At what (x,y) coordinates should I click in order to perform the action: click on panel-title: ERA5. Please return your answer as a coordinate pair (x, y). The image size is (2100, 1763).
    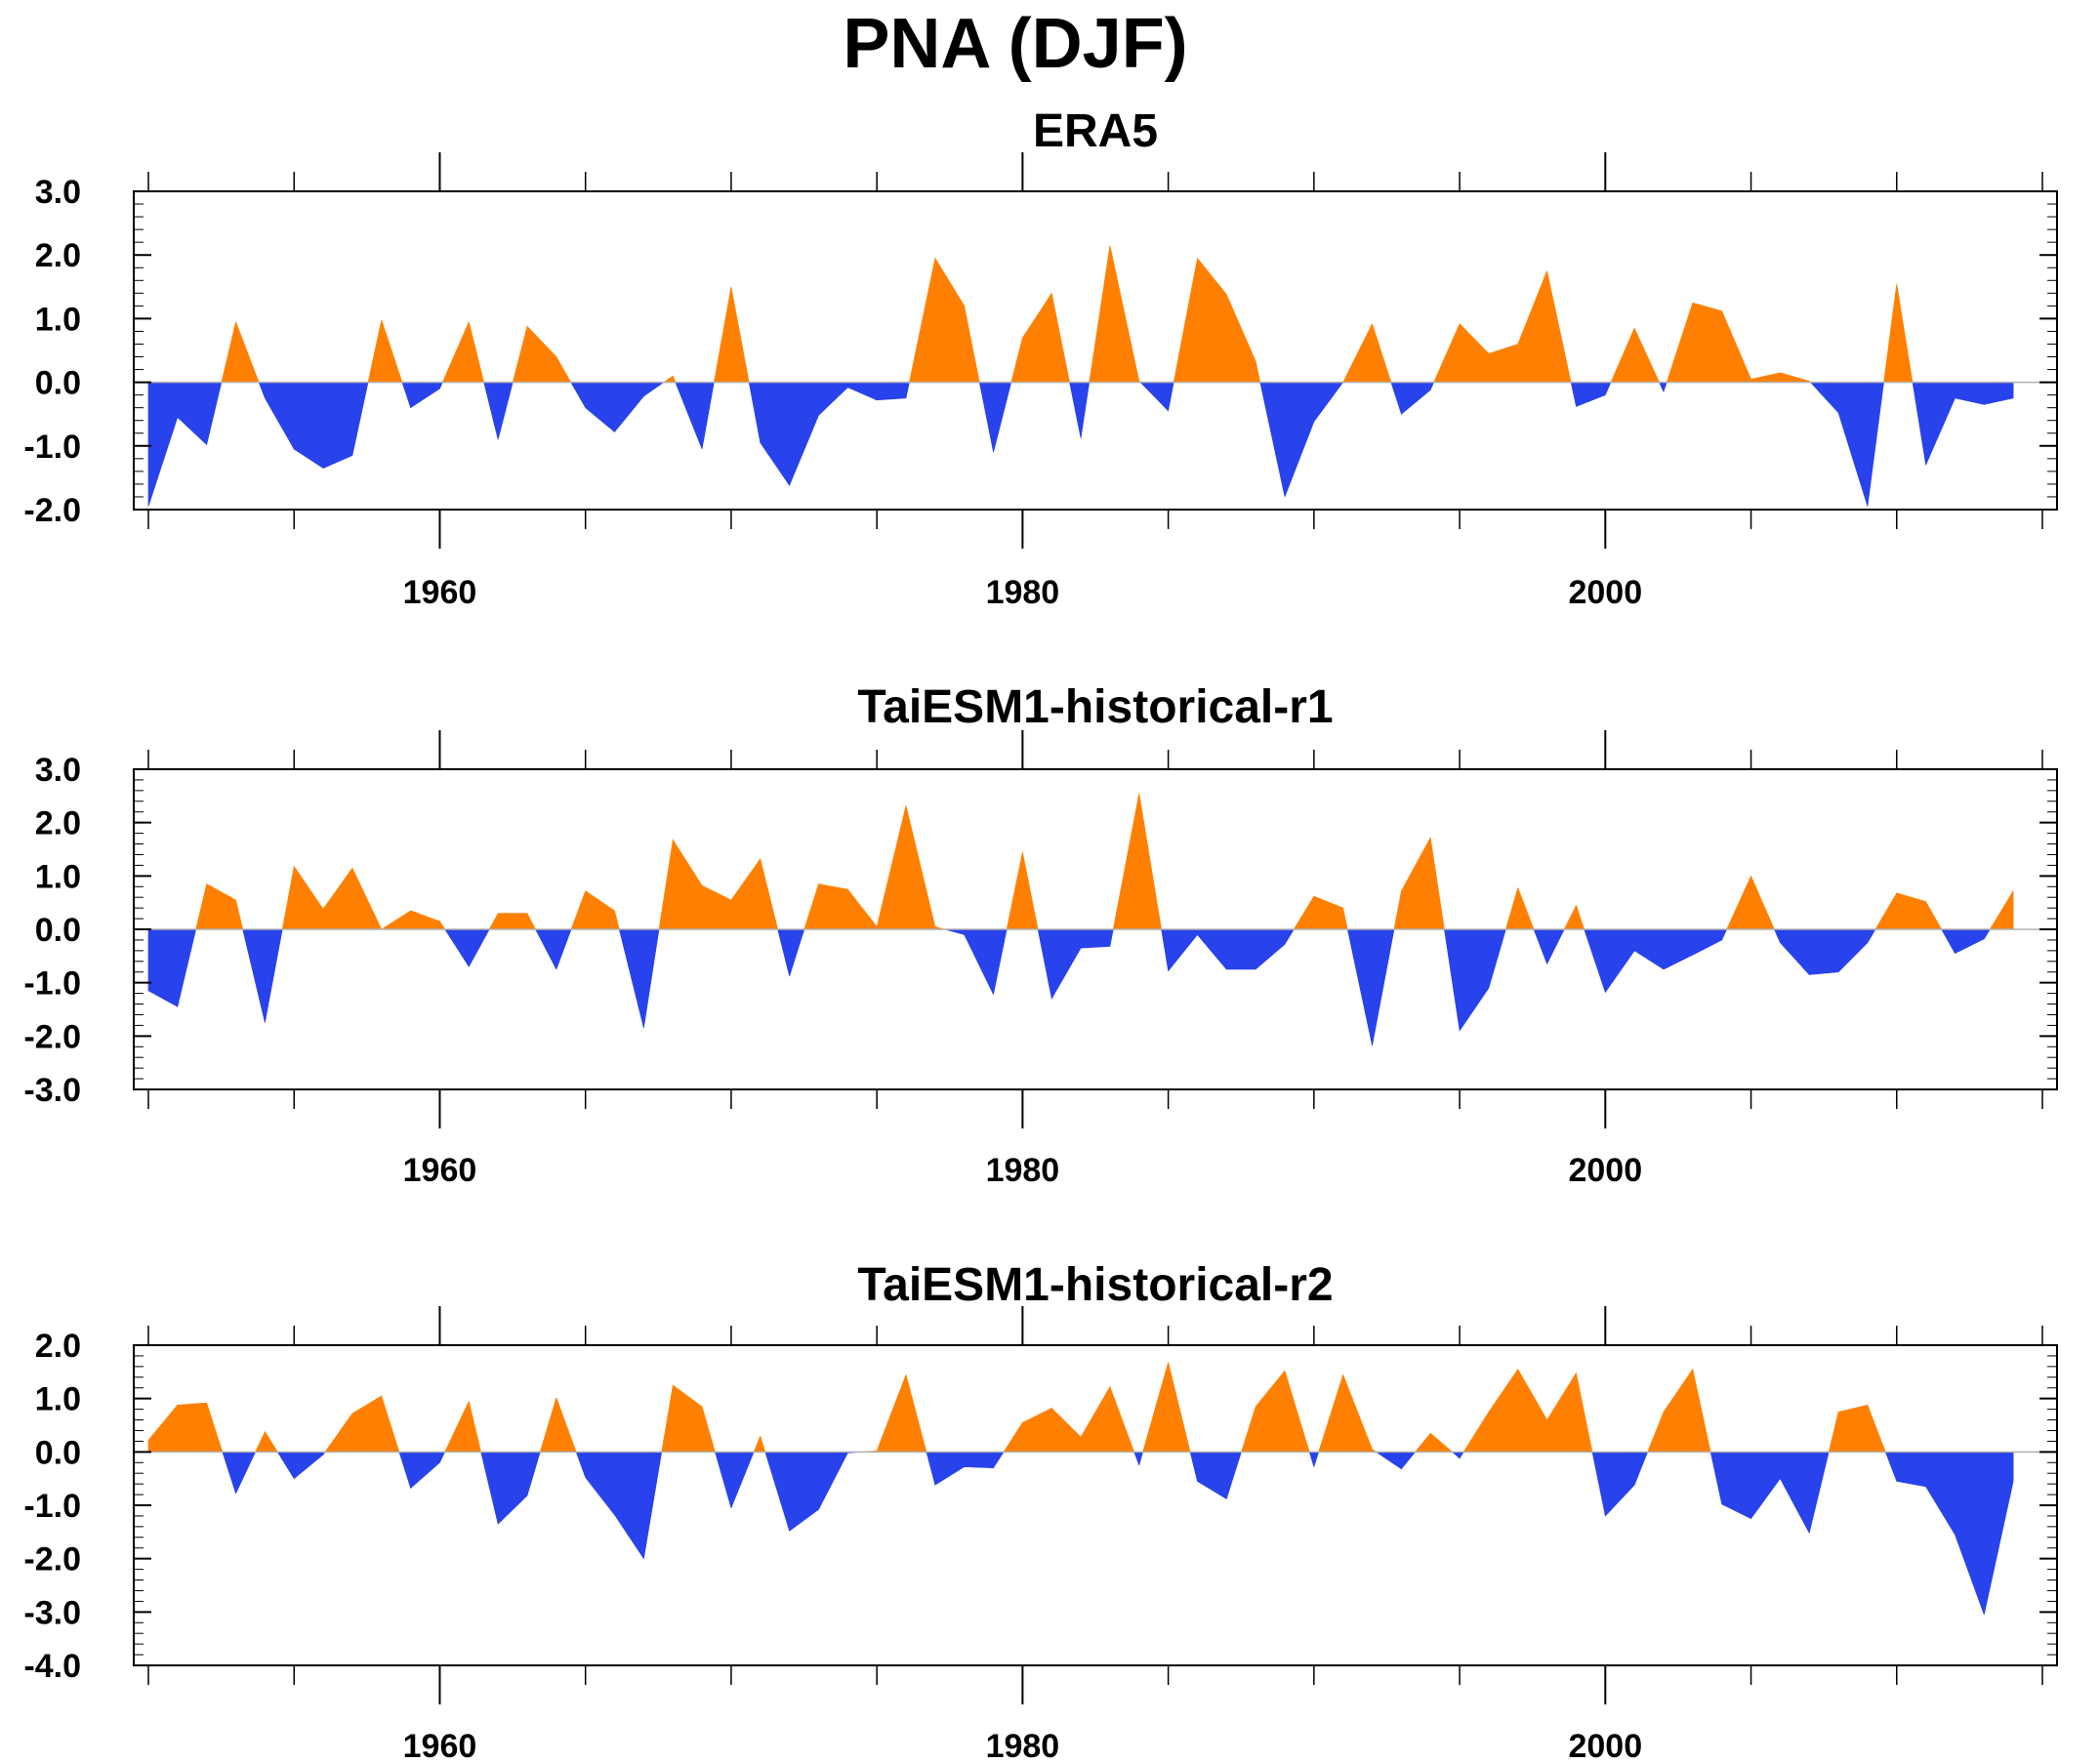
    Looking at the image, I should click on (1095, 131).